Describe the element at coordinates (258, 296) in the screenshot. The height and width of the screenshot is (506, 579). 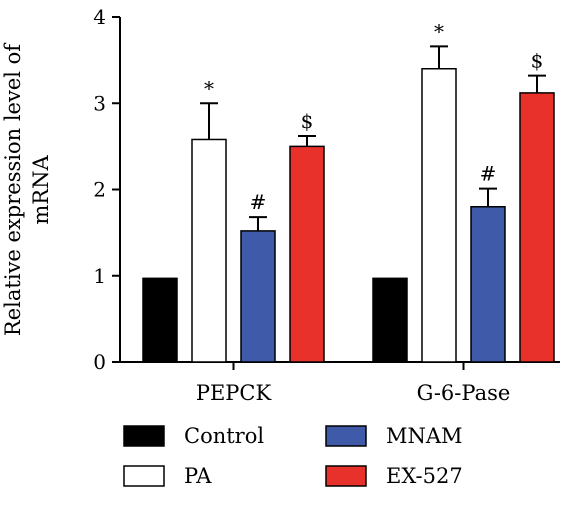
I see `bar-mnam-pepck` at that location.